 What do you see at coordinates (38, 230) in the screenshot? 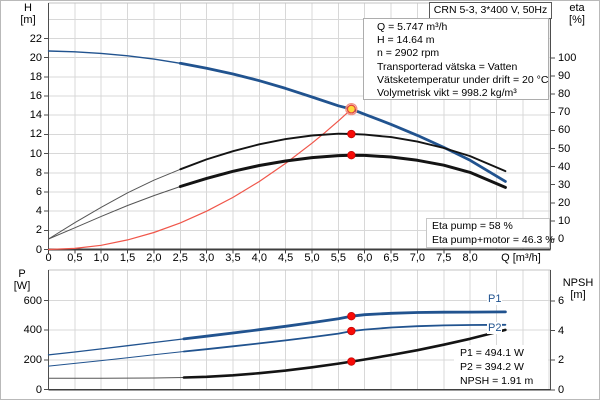
I see `h-tick-label: 2` at bounding box center [38, 230].